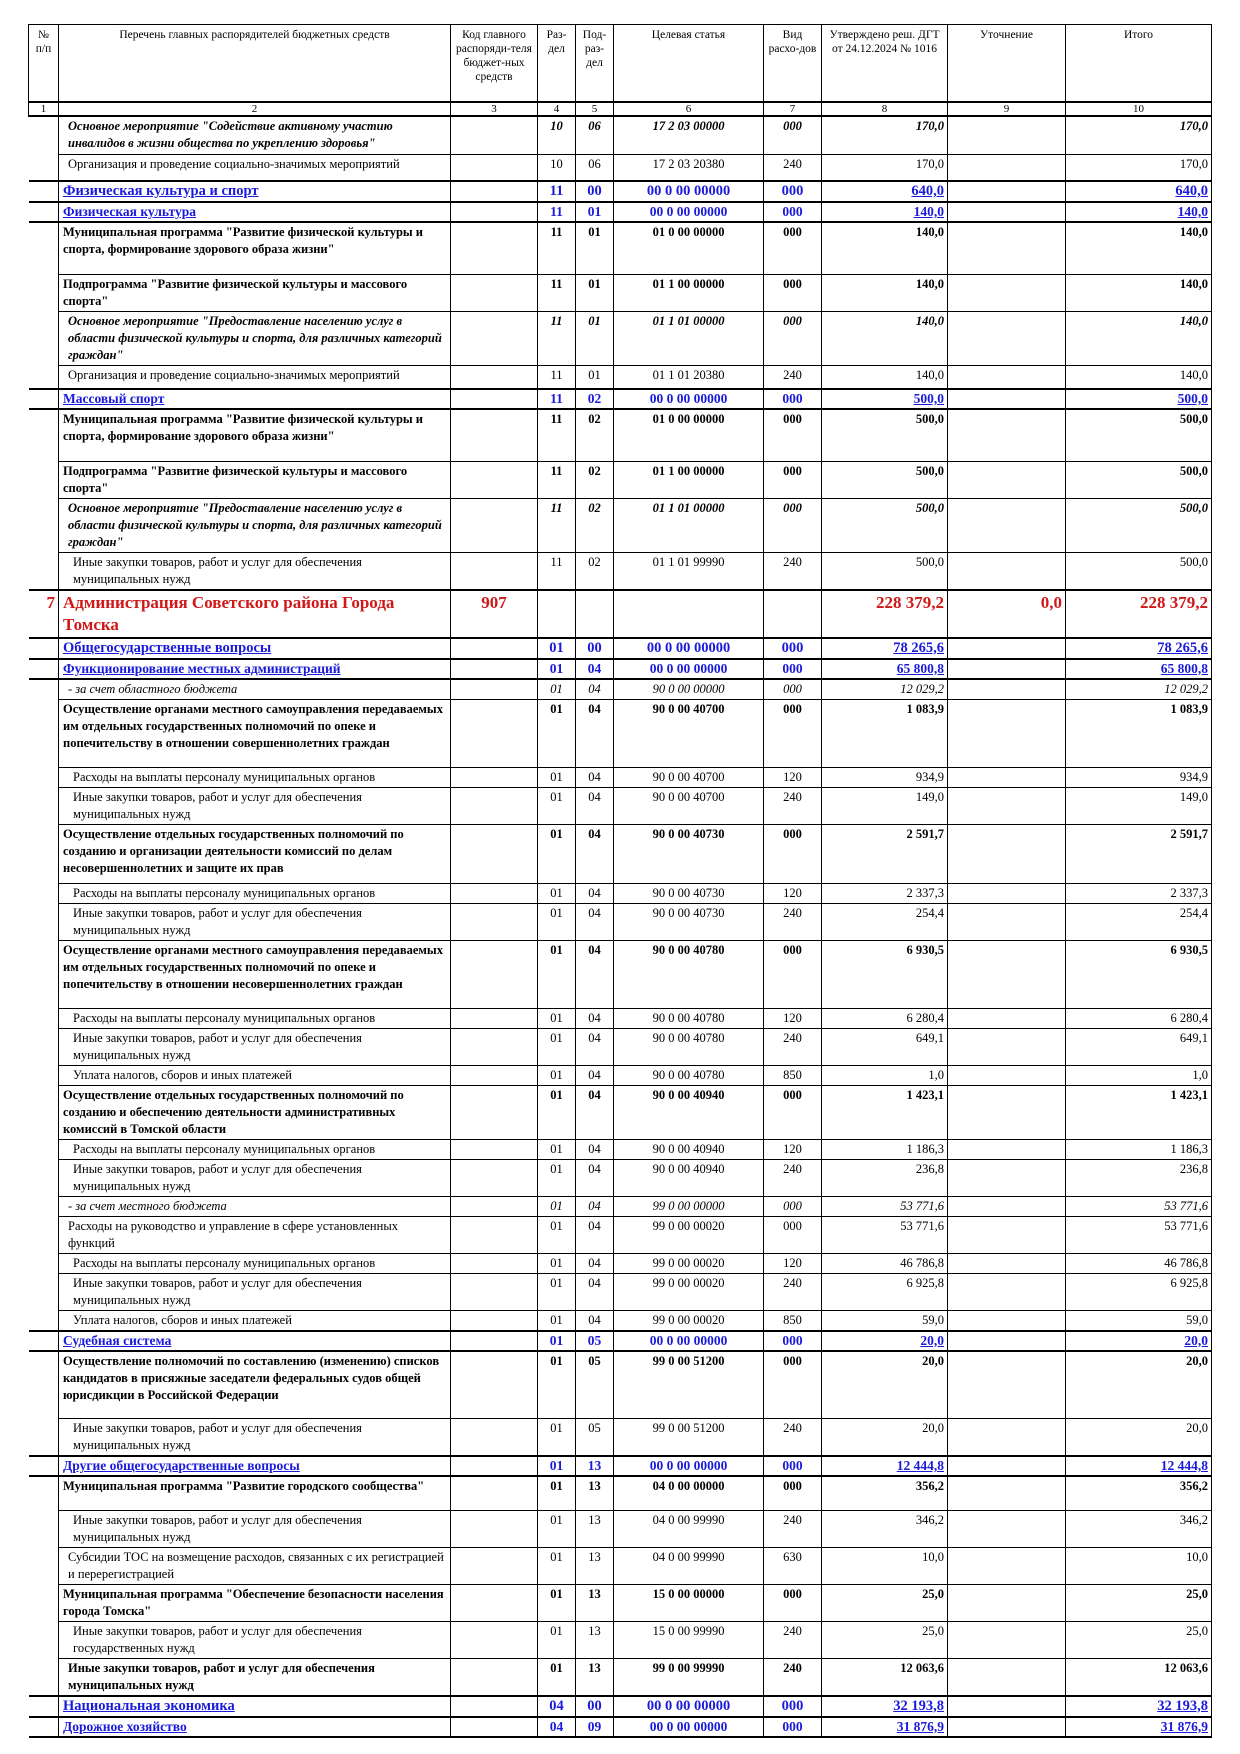  What do you see at coordinates (556, 1726) in the screenshot?
I see `section-code: 04` at bounding box center [556, 1726].